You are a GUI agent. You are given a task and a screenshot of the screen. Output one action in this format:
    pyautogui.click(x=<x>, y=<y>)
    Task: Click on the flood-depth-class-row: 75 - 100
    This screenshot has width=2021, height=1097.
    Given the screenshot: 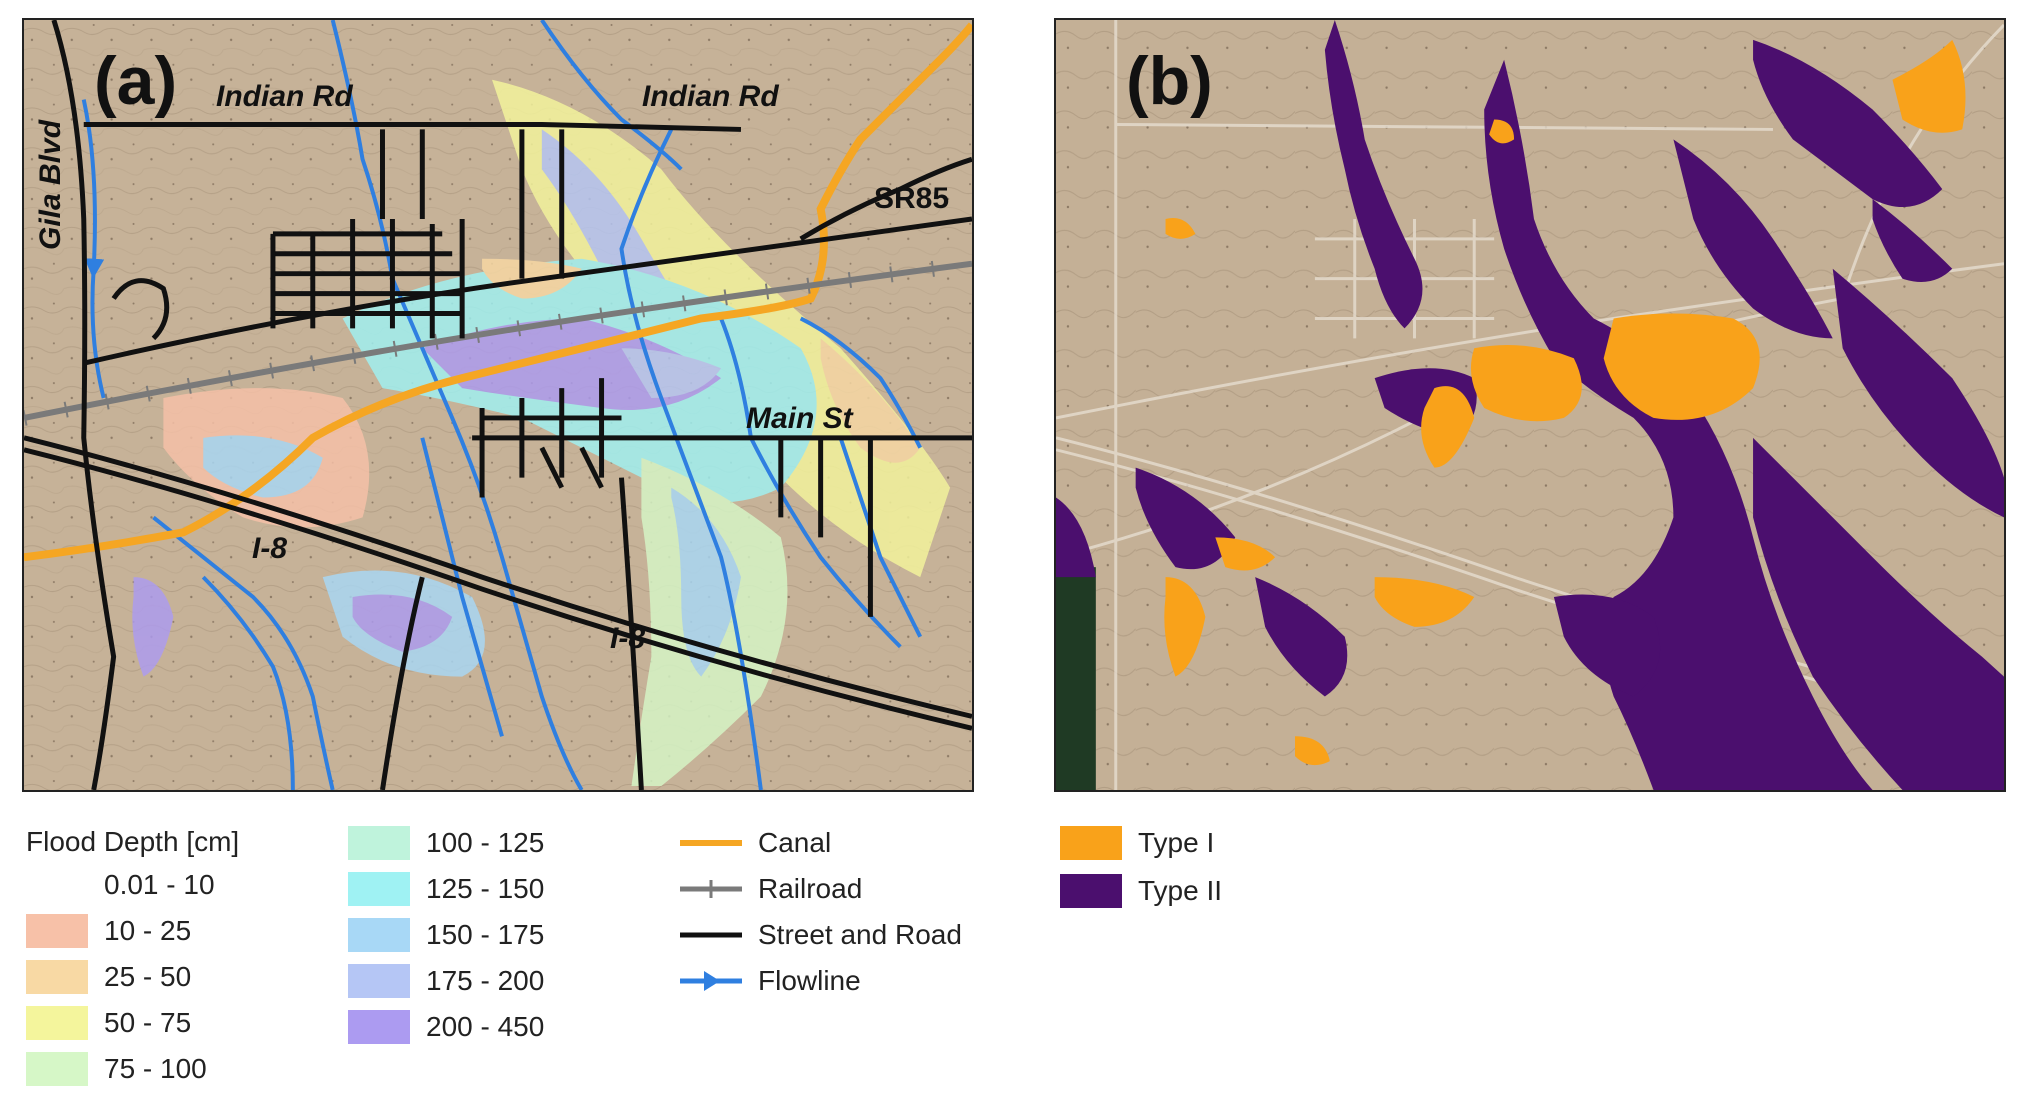 What is the action you would take?
    pyautogui.click(x=116, y=1069)
    